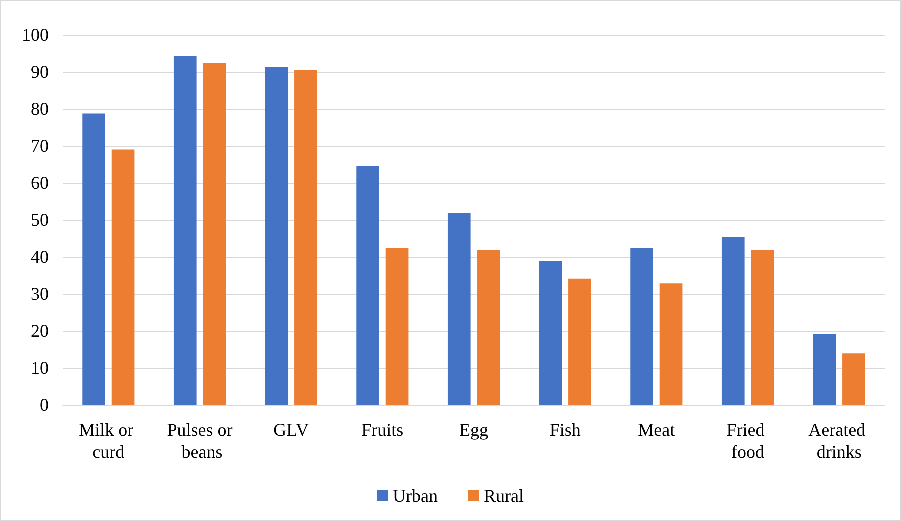 This screenshot has width=901, height=521. What do you see at coordinates (40, 368) in the screenshot?
I see `y-tick-label: 10` at bounding box center [40, 368].